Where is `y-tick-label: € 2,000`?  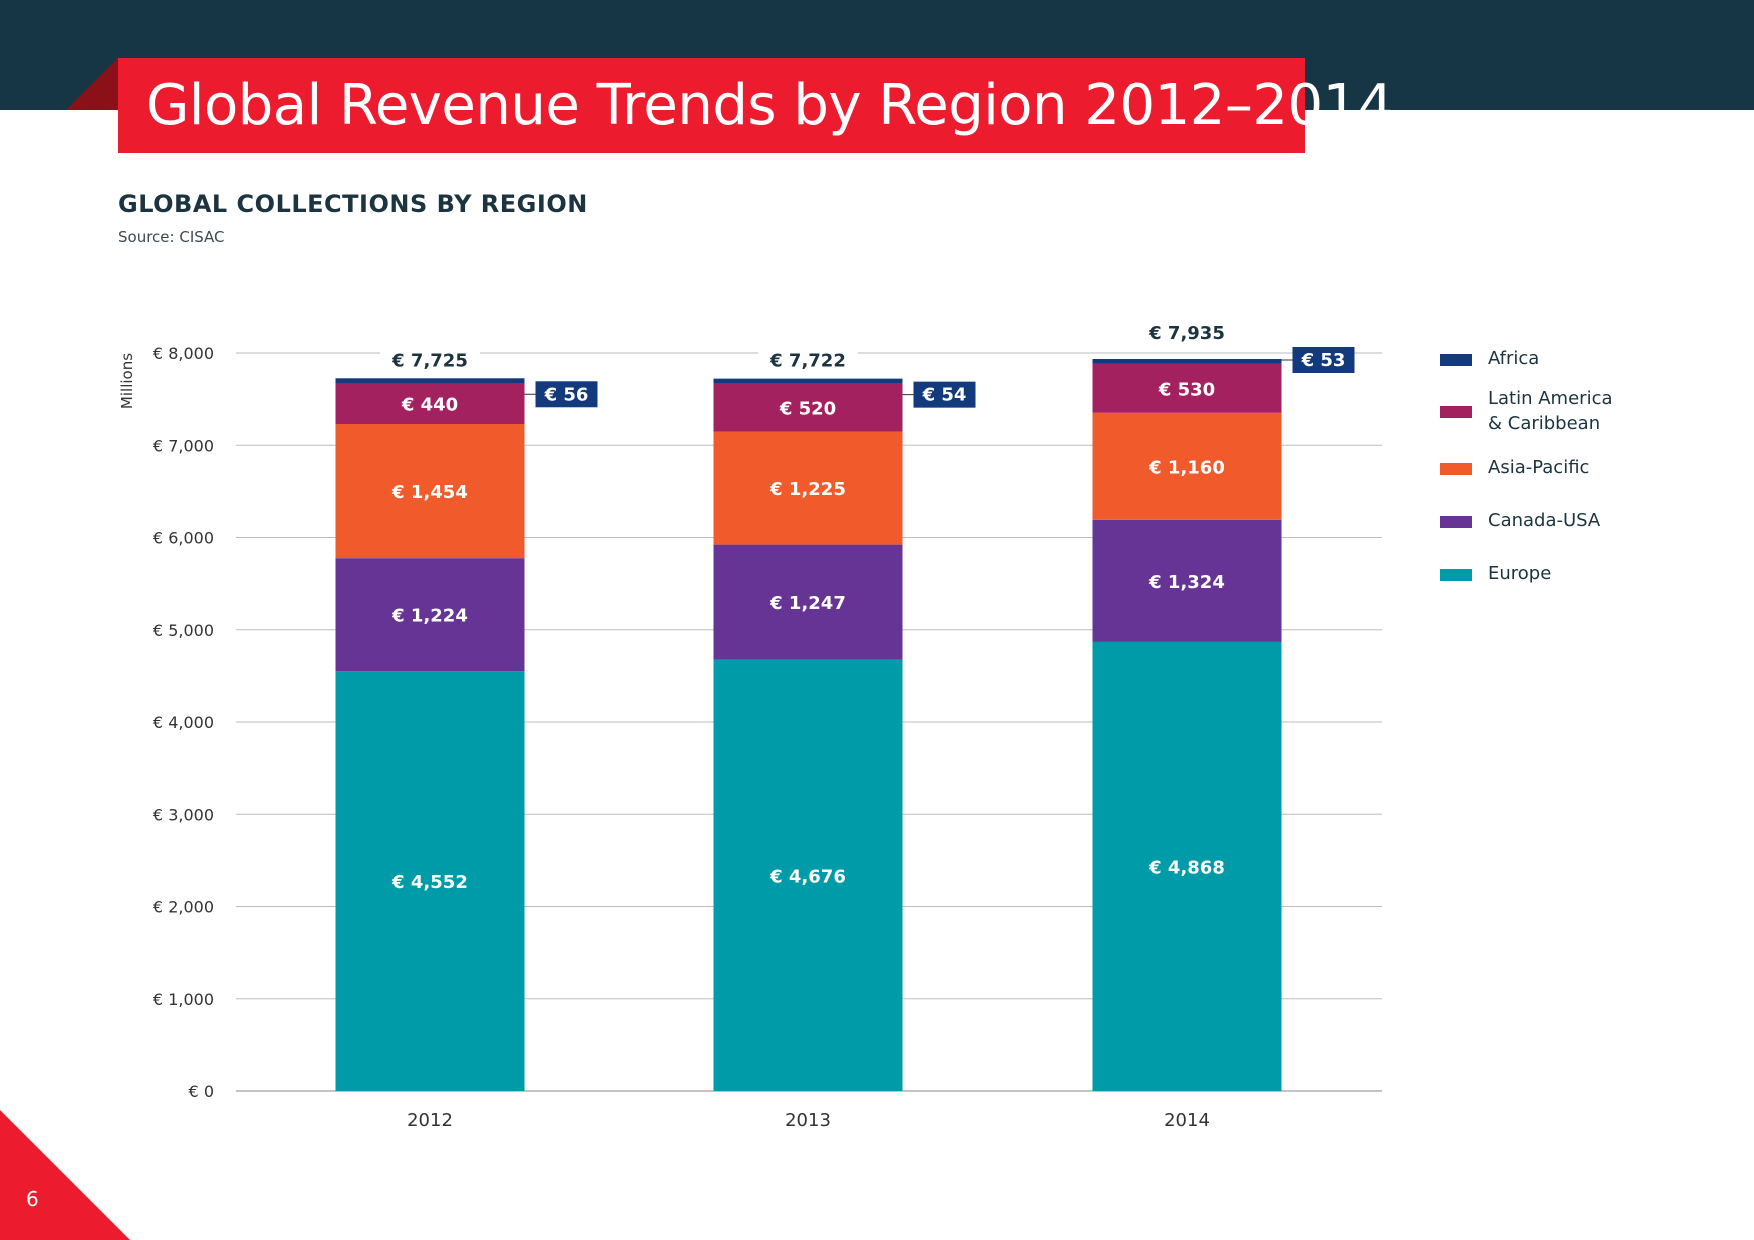 y-tick-label: € 2,000 is located at coordinates (183, 907).